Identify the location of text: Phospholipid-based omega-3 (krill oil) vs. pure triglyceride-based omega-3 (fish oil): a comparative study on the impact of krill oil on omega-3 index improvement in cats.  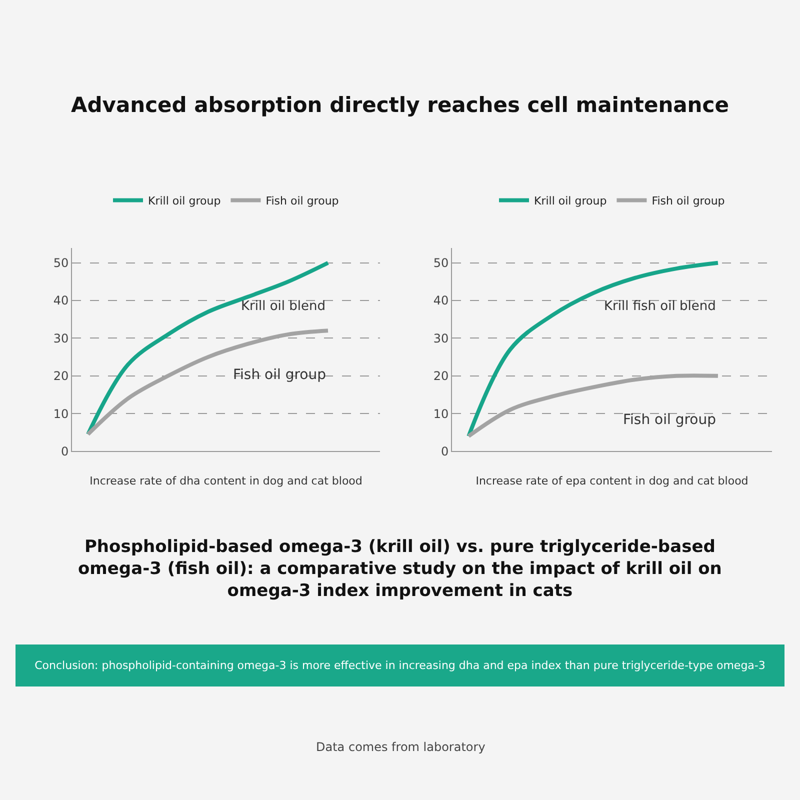
(400, 569).